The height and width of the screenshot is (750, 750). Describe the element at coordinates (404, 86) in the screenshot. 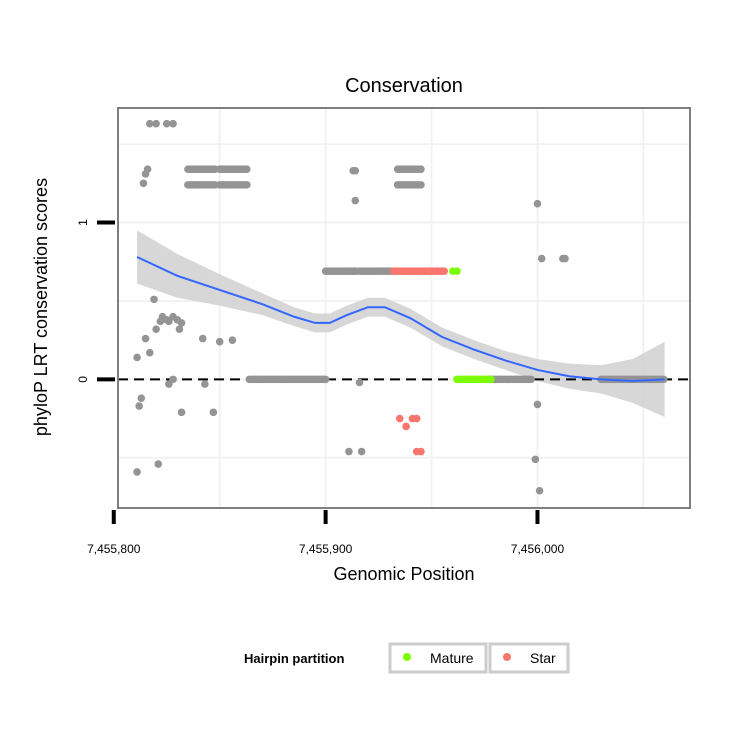

I see `chart-title: Conservation` at that location.